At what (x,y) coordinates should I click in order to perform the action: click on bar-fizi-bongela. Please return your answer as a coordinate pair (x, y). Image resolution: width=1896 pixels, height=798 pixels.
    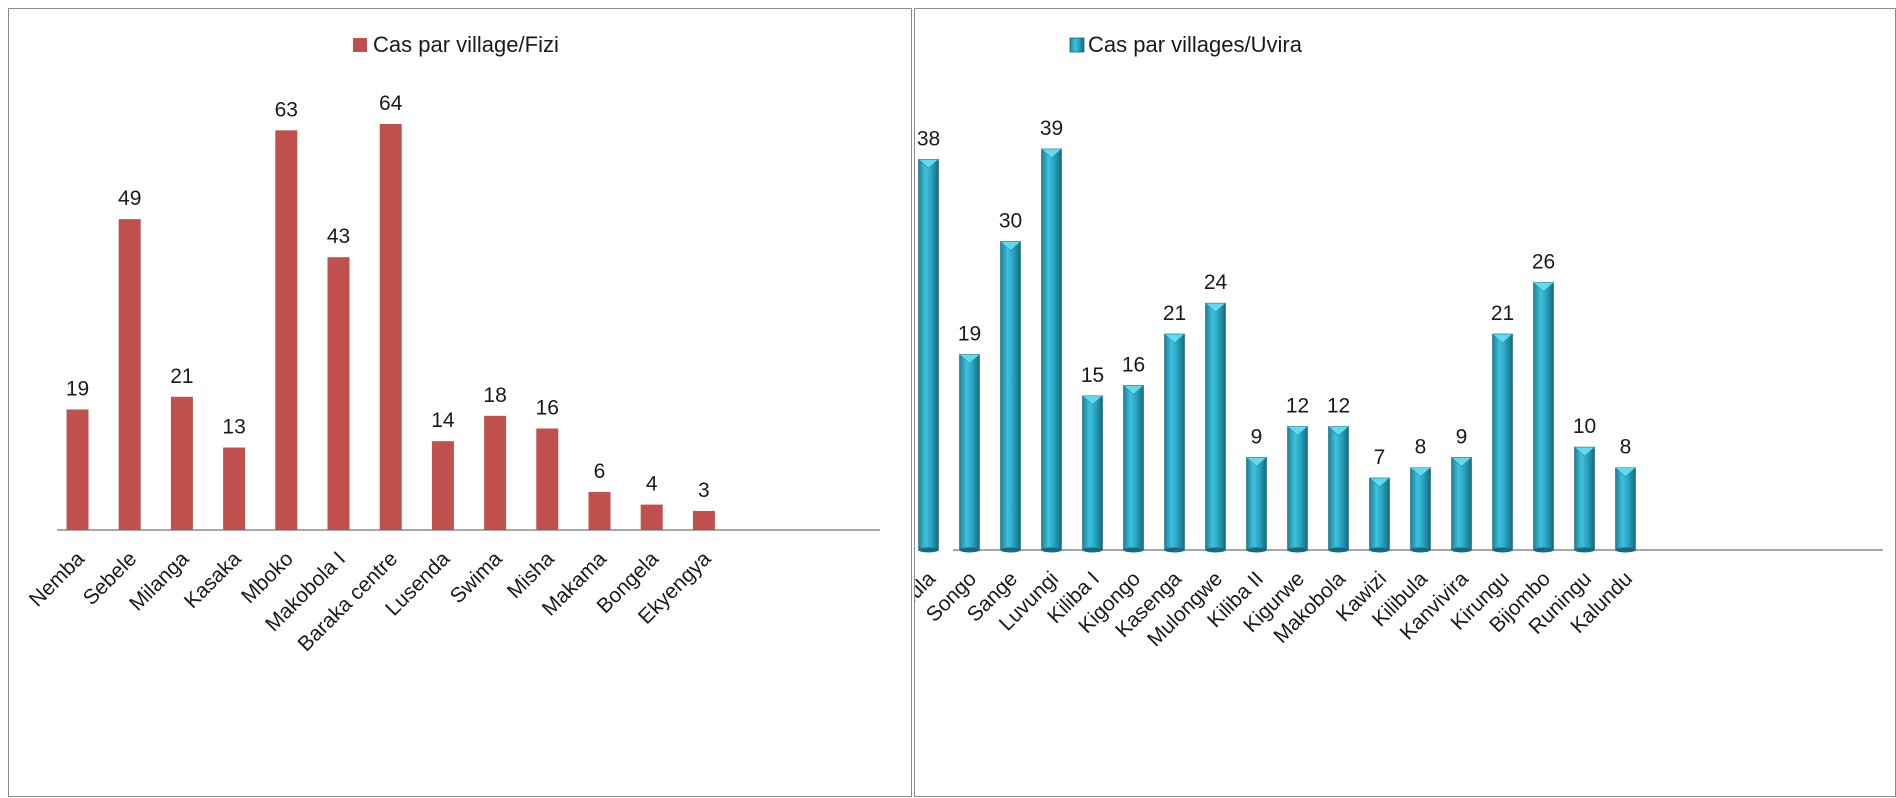
    Looking at the image, I should click on (651, 517).